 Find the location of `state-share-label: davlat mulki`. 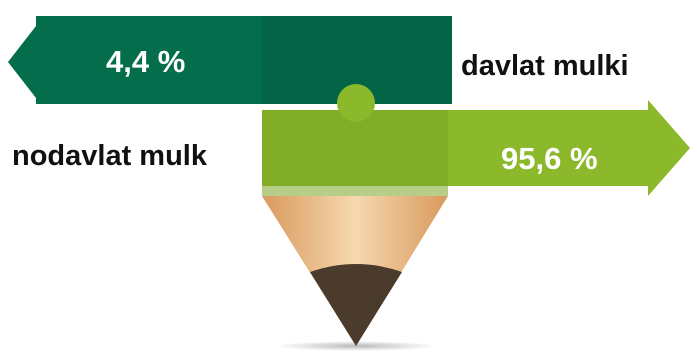

state-share-label: davlat mulki is located at coordinates (545, 66).